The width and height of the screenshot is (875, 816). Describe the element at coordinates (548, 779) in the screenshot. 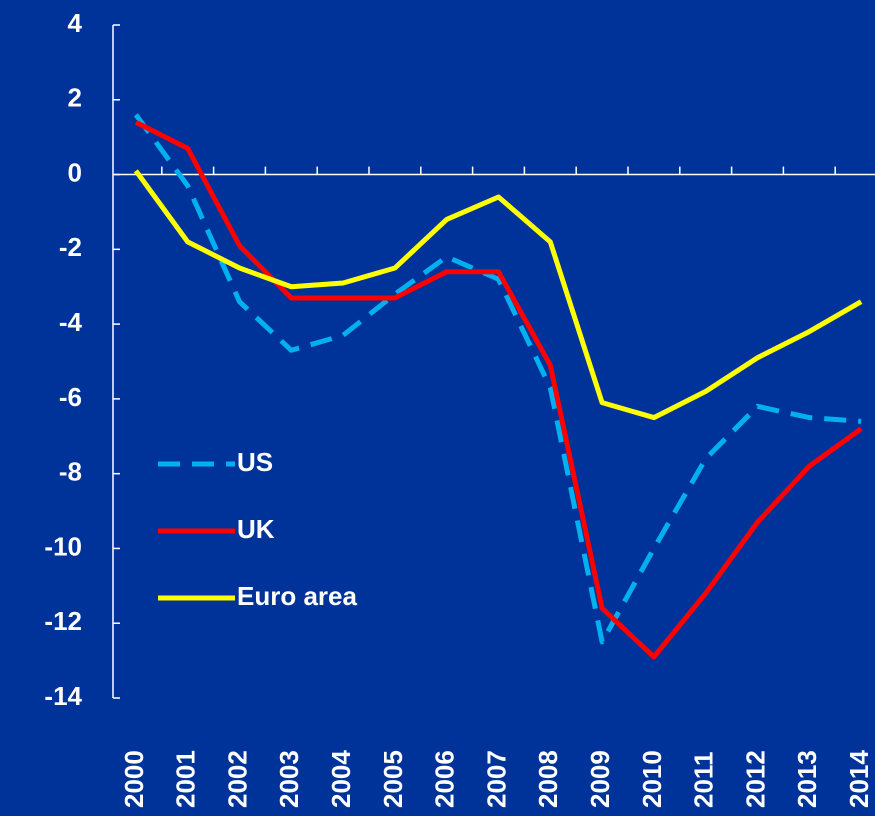

I see `x-tick-label: 2008` at that location.